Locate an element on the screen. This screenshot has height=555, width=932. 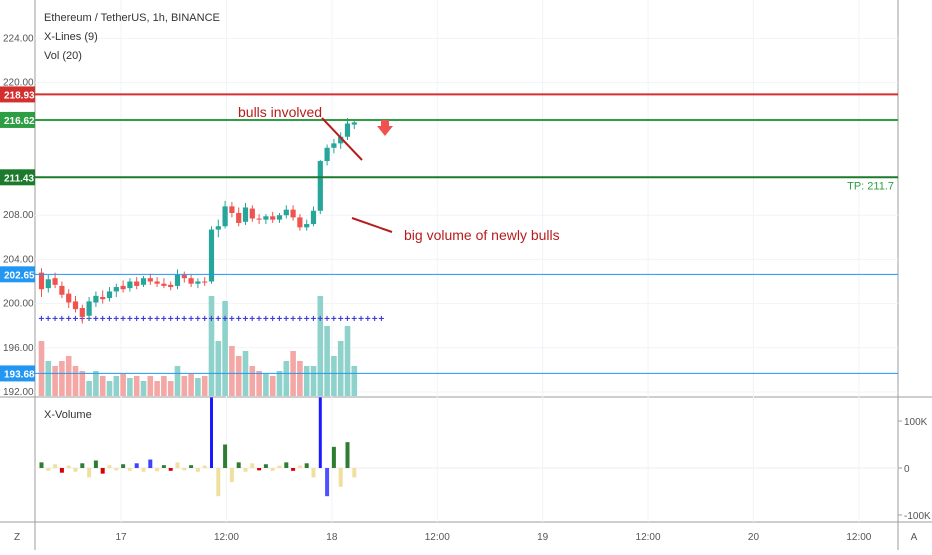
price-label: 218.93 is located at coordinates (19, 95).